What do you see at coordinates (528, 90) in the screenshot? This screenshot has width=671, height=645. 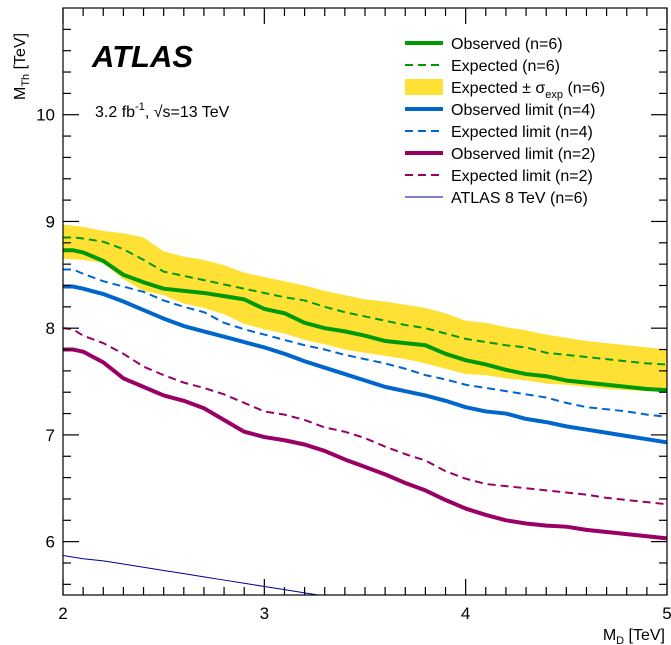 I see `legend-label: Expected ± σexp (n=6)` at bounding box center [528, 90].